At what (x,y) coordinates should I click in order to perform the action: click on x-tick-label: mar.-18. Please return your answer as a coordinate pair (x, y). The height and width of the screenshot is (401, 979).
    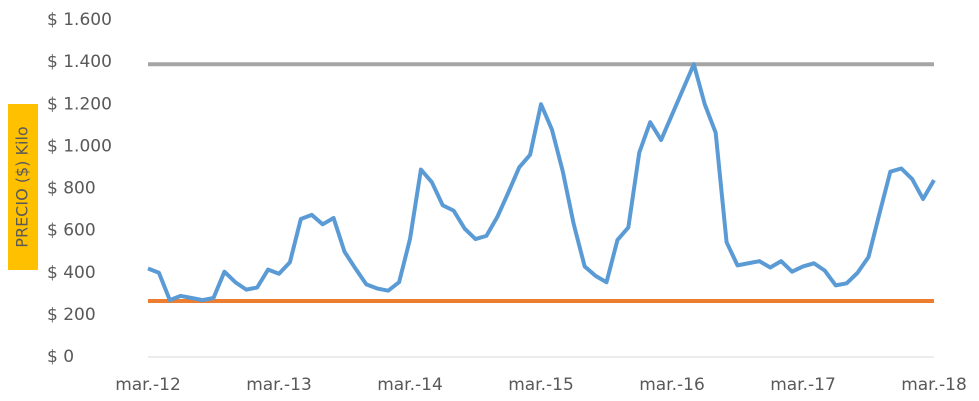
    Looking at the image, I should click on (934, 385).